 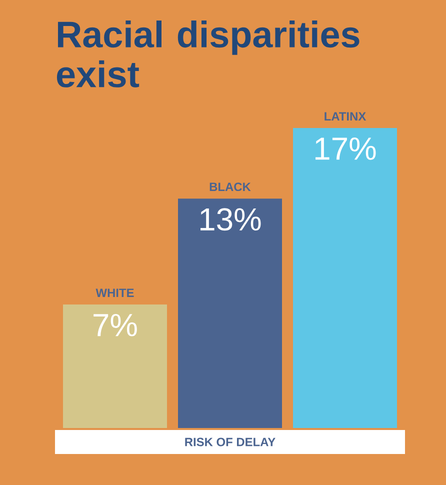 What do you see at coordinates (230, 219) in the screenshot?
I see `data-label: 13%` at bounding box center [230, 219].